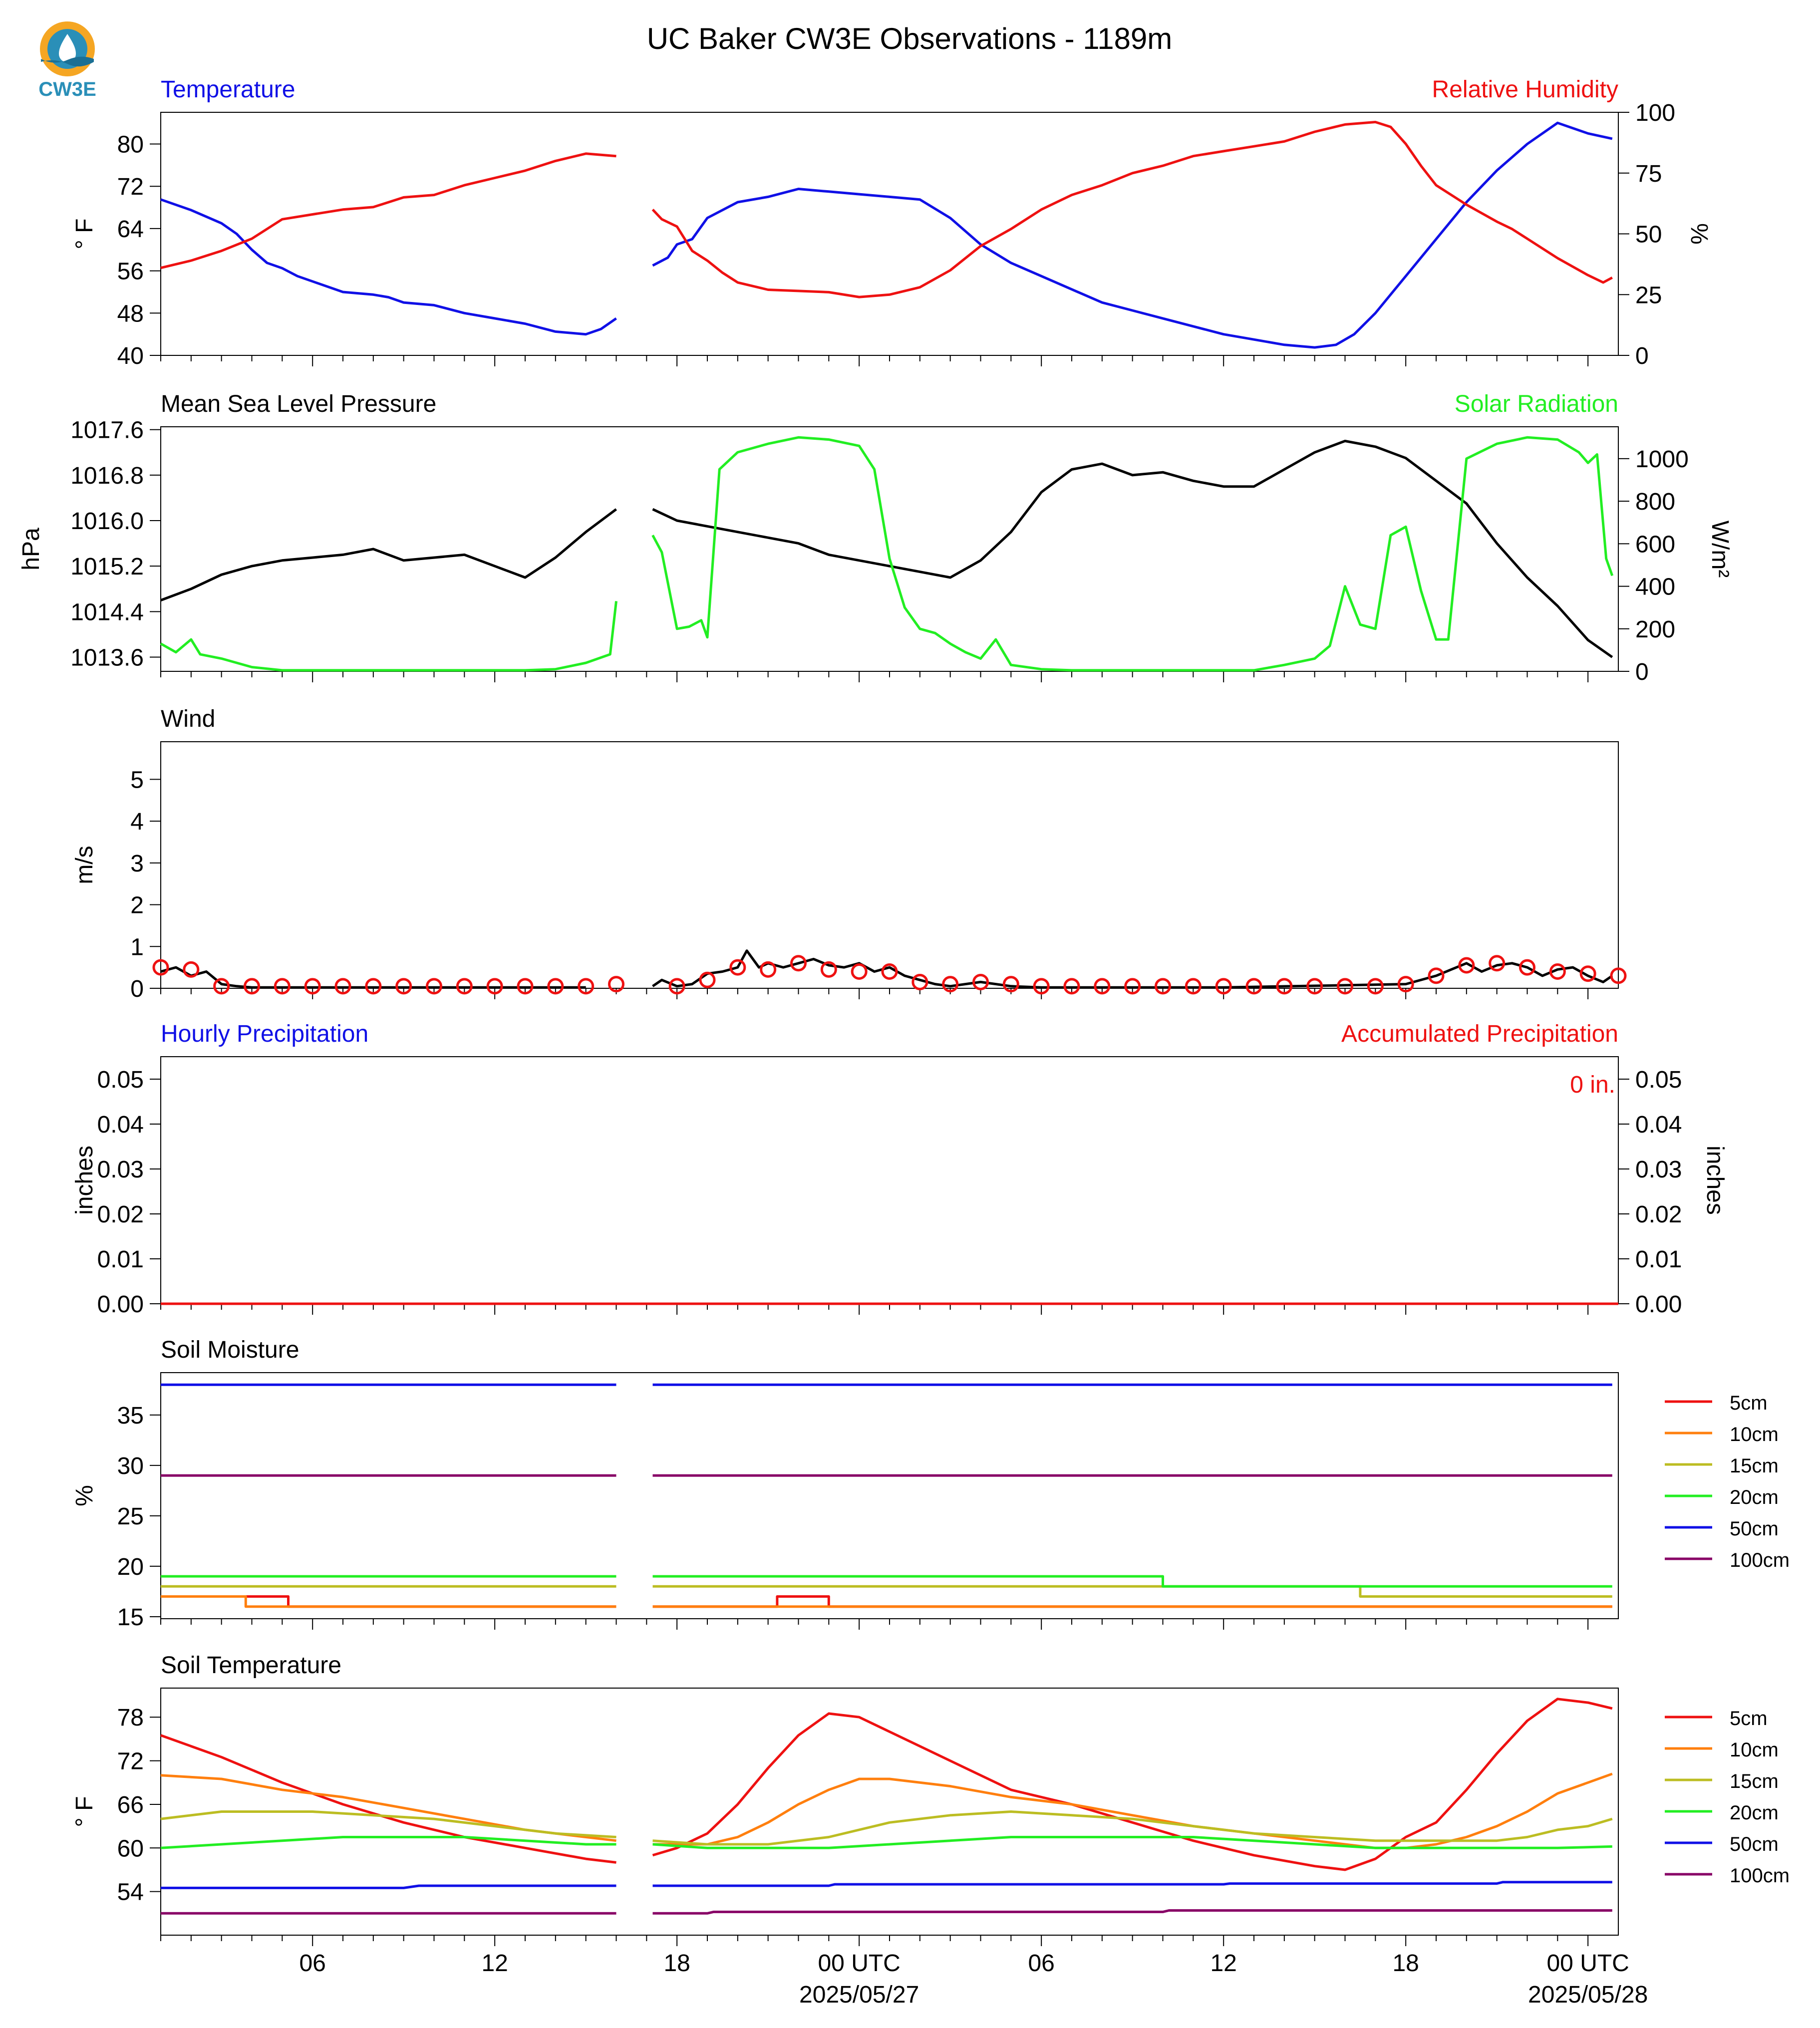 The image size is (1820, 2028). Describe the element at coordinates (1655, 113) in the screenshot. I see `y-tick-label-right: 100` at that location.